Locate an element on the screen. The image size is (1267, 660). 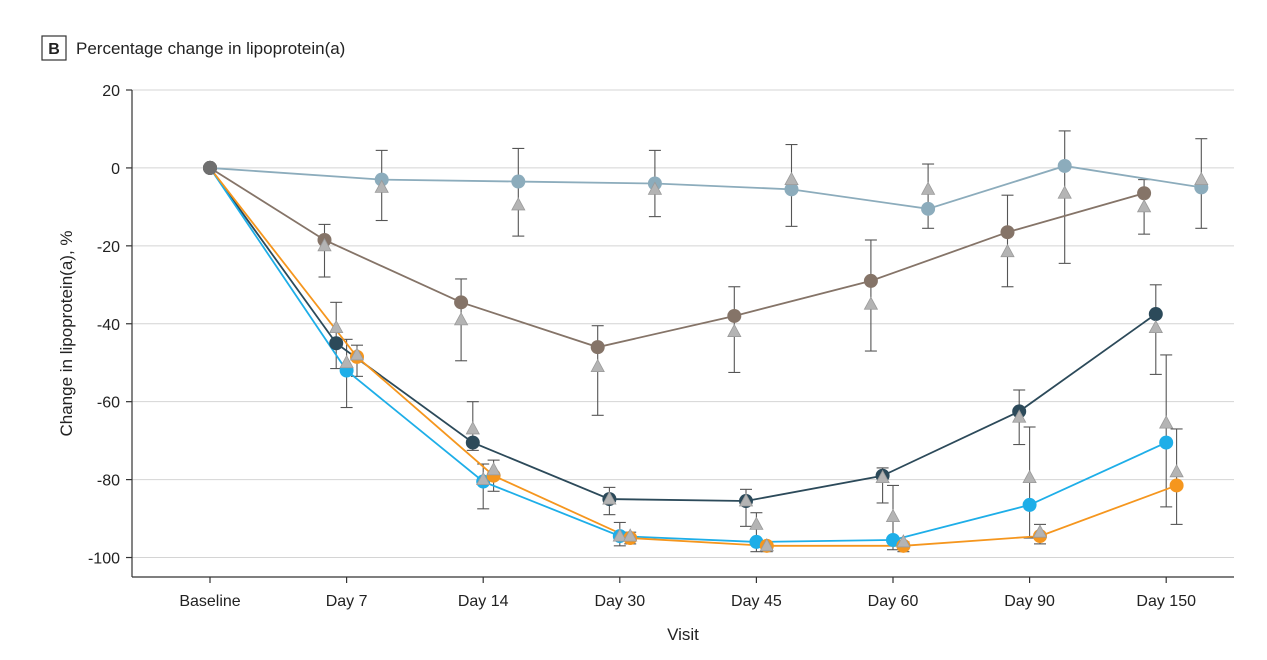
y-axis-ticks: 20 0 -20 -40 -60 -80 -100 is located at coordinates (110, 325).